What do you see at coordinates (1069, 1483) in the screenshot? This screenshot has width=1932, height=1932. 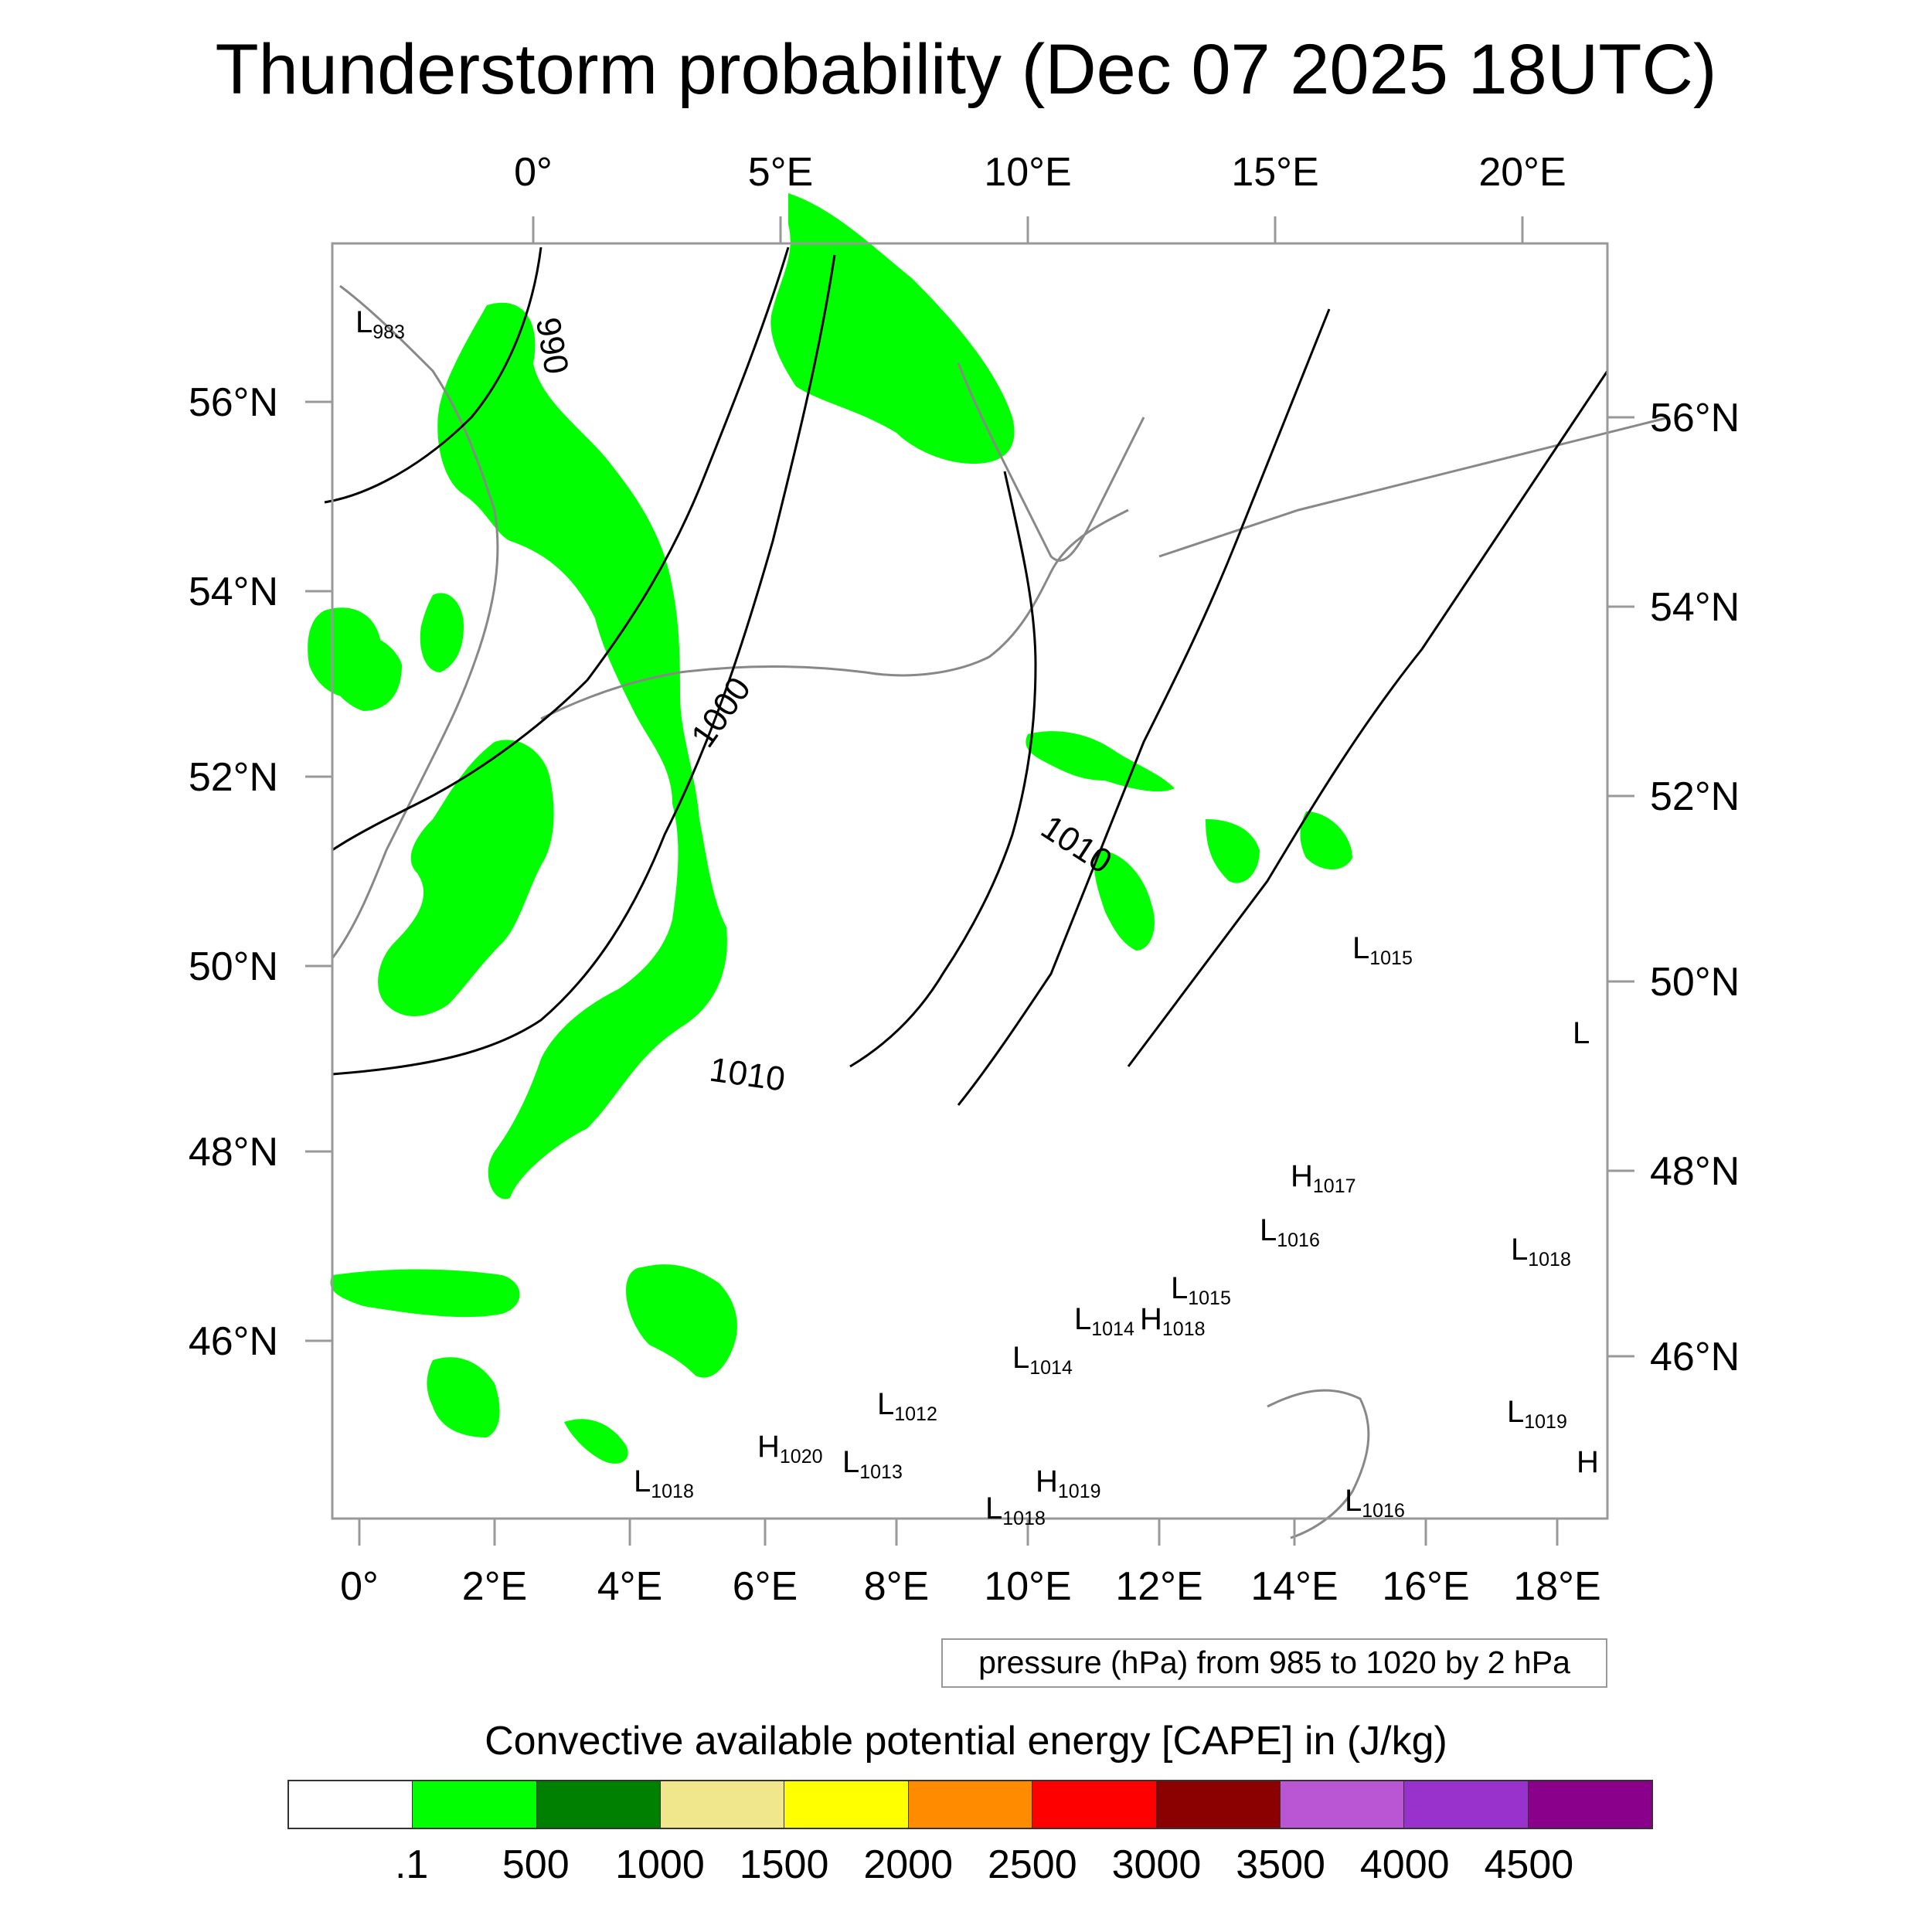 I see `pressure-center: H1019` at bounding box center [1069, 1483].